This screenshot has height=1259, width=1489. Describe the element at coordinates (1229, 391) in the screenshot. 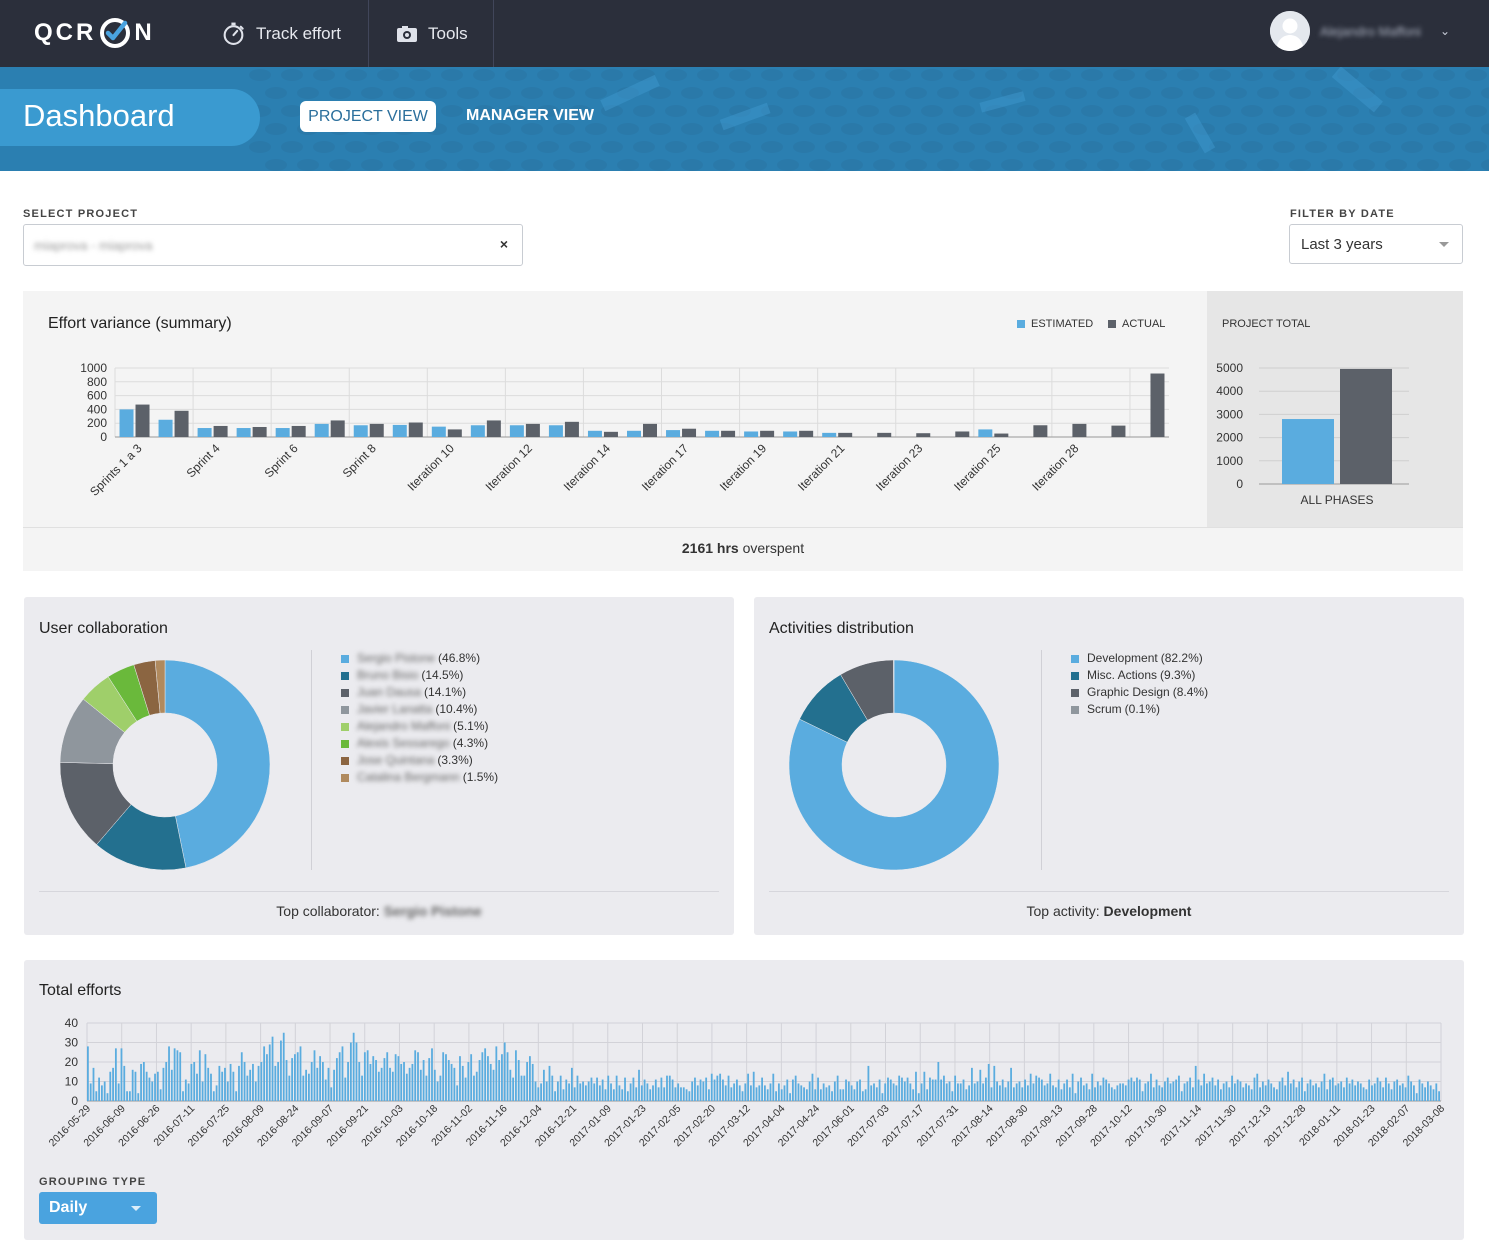

I see `y-tick-label: 4000` at that location.